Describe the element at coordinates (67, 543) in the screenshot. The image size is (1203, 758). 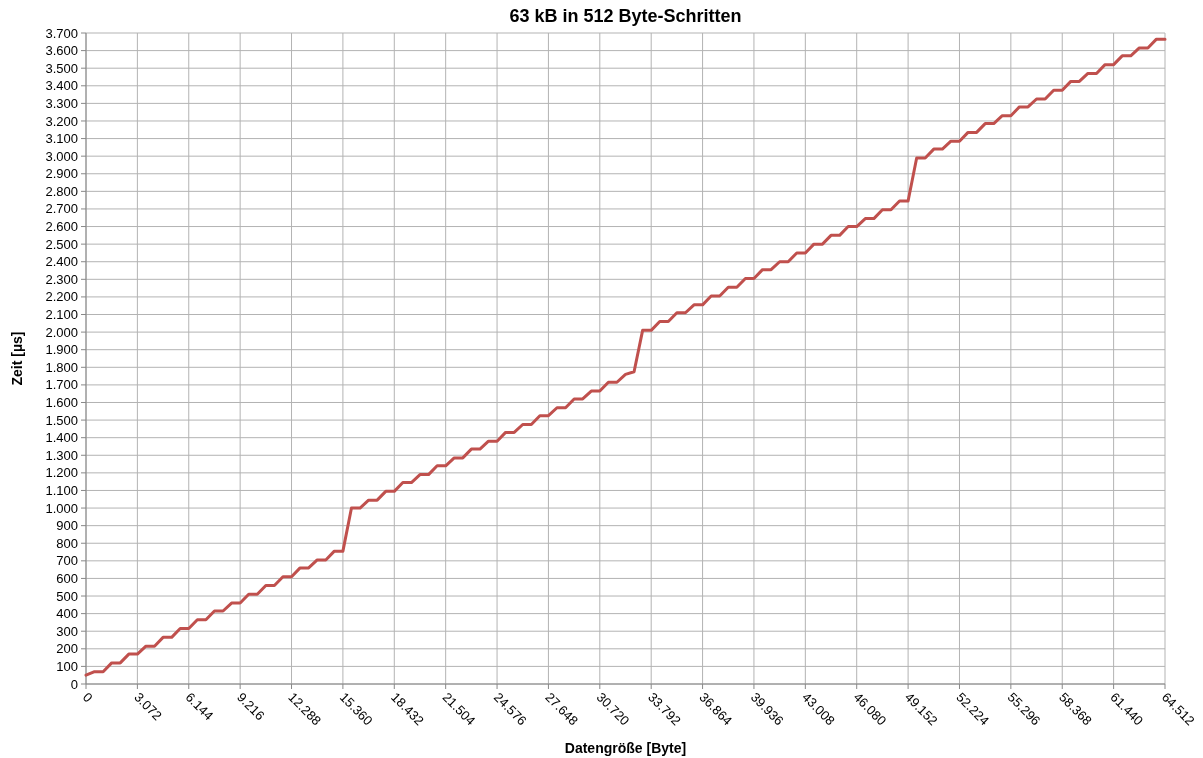
I see `y-tick-label: 800` at that location.